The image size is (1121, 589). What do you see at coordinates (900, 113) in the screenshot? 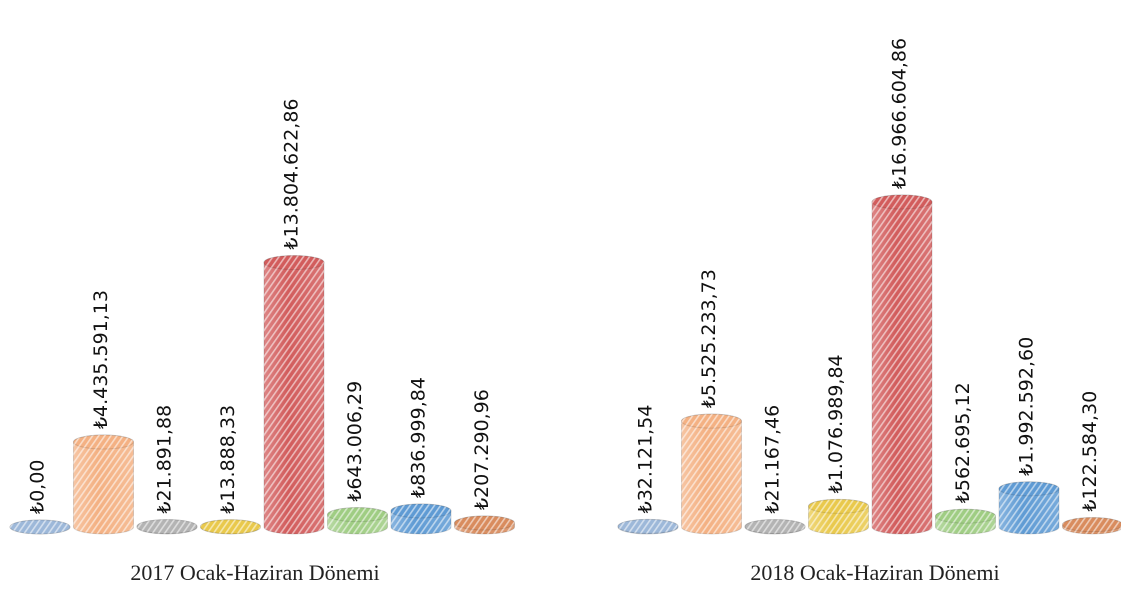
I see `value-label: ₺16.966.604,86` at bounding box center [900, 113].